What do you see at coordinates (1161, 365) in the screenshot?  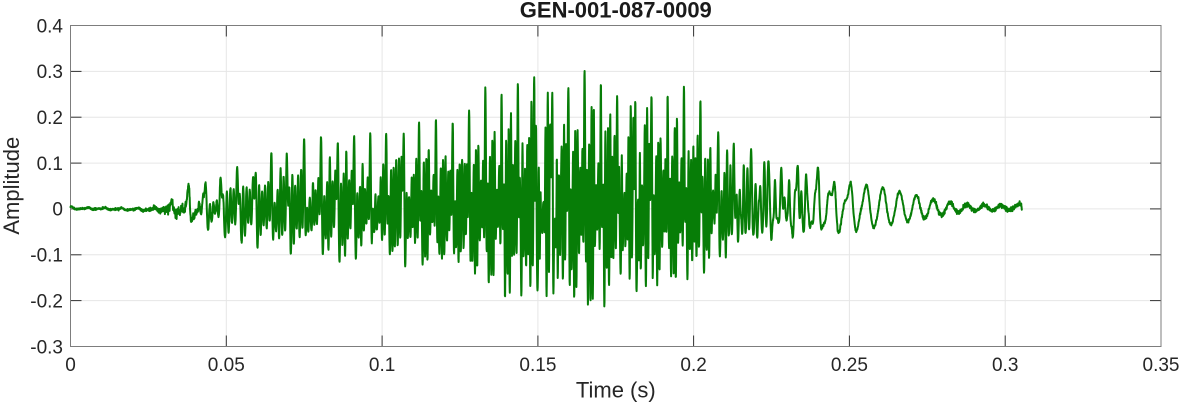 I see `svg-text: 0.35` at bounding box center [1161, 365].